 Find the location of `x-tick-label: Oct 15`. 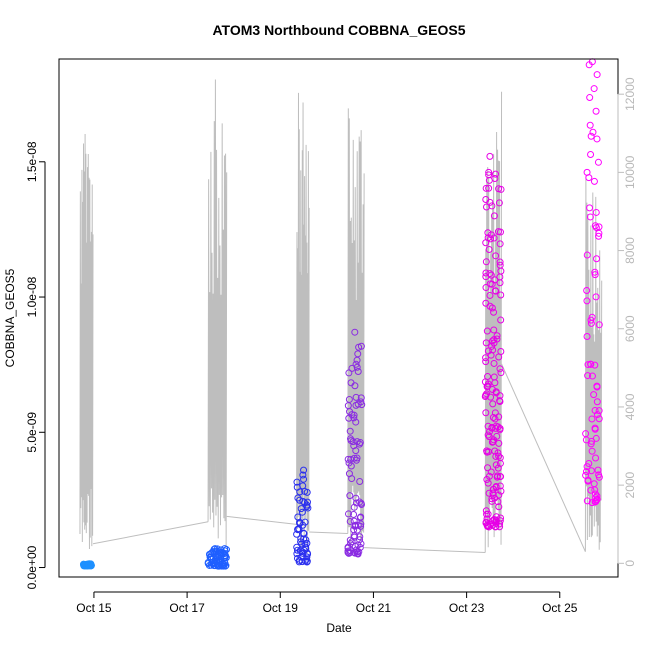

x-tick-label: Oct 15 is located at coordinates (94, 608).